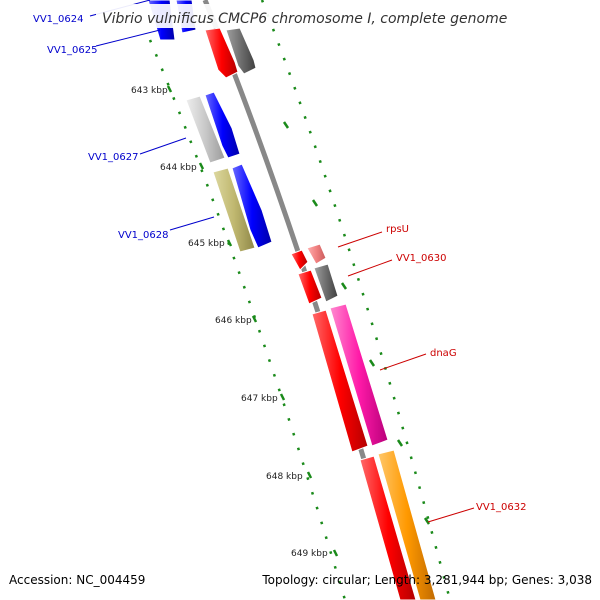 The width and height of the screenshot is (600, 600). I want to click on tick-label: 645 kbp, so click(206, 244).